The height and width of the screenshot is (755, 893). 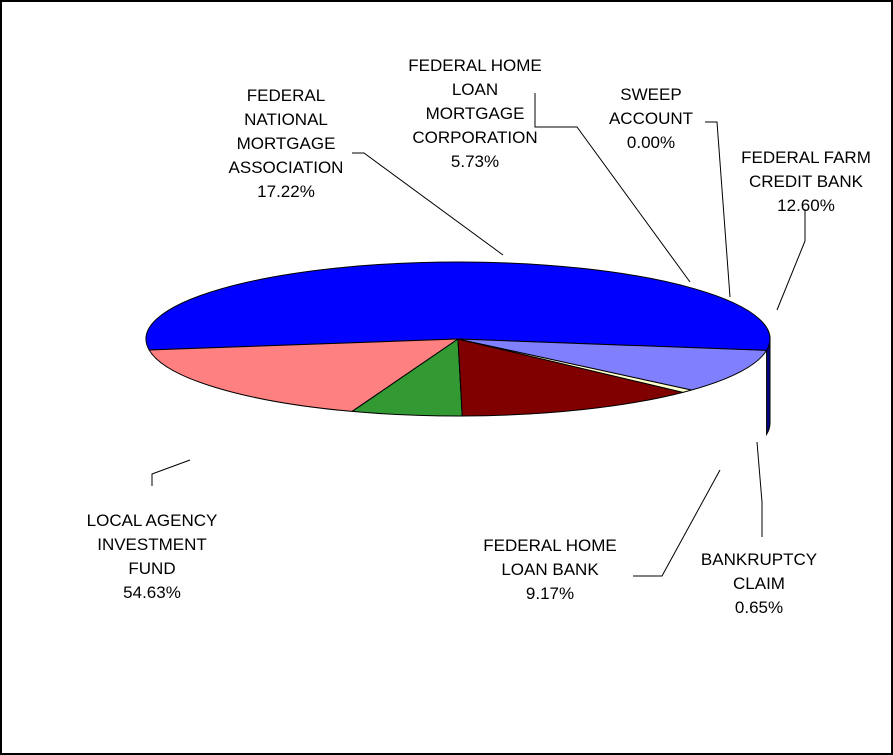 What do you see at coordinates (152, 520) in the screenshot?
I see `slice-label-line: LOCAL AGENCY` at bounding box center [152, 520].